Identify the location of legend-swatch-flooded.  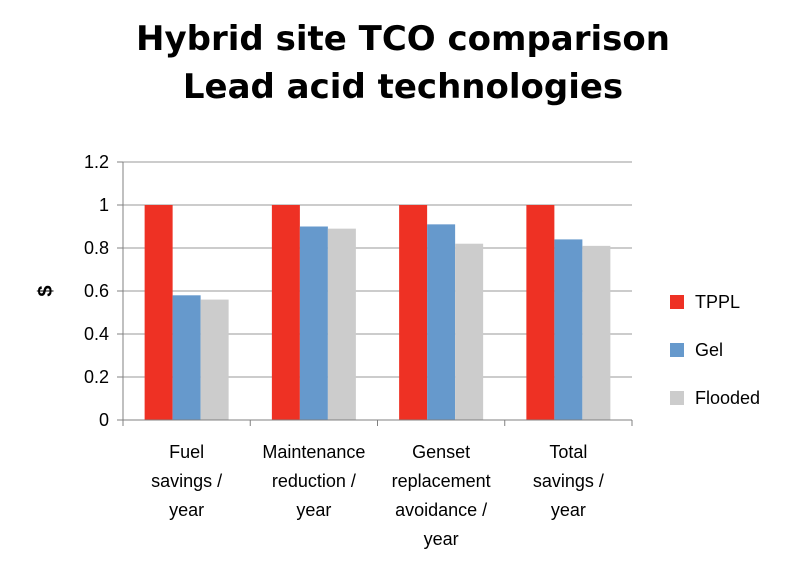
(677, 398).